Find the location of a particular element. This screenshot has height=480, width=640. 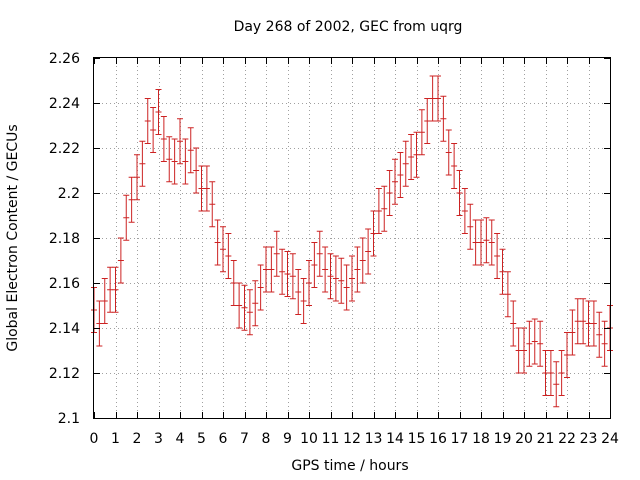

x-tick-label: 24 is located at coordinates (610, 439).